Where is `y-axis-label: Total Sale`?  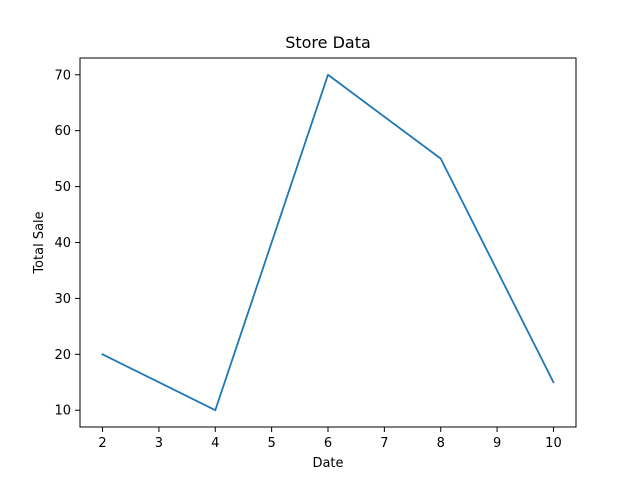
y-axis-label: Total Sale is located at coordinates (39, 242).